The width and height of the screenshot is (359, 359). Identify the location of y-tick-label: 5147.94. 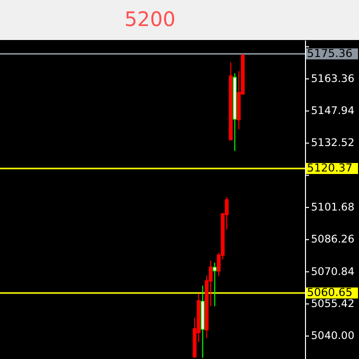
(333, 111).